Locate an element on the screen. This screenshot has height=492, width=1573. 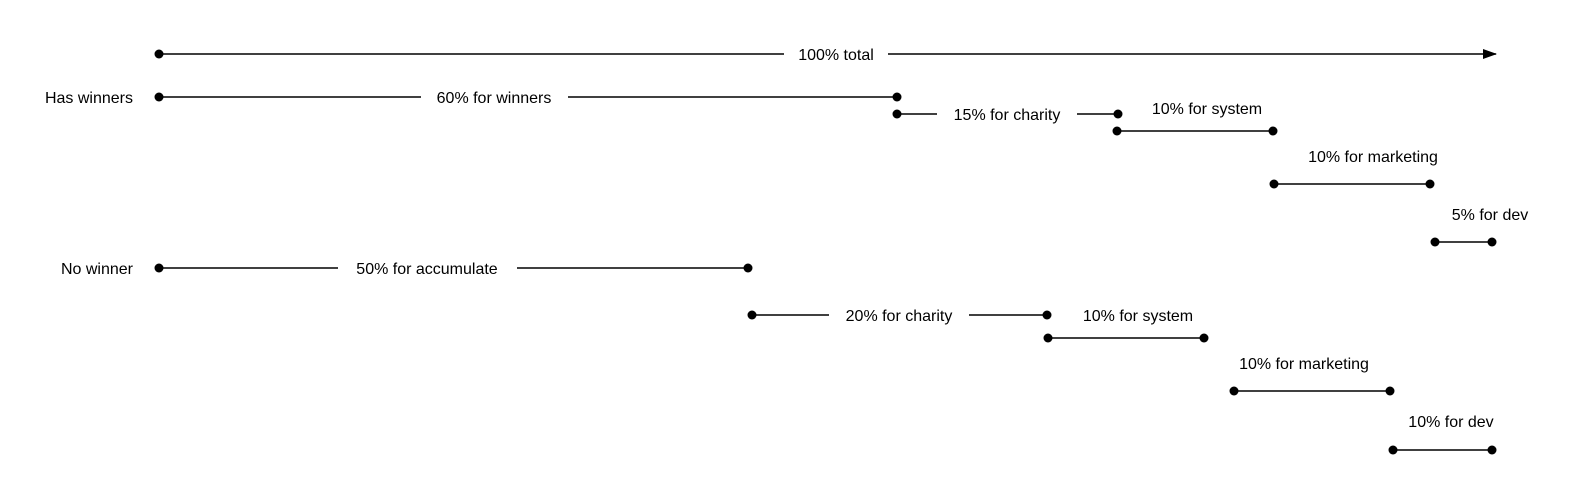
segment-charity: 20% for charity is located at coordinates (899, 316).